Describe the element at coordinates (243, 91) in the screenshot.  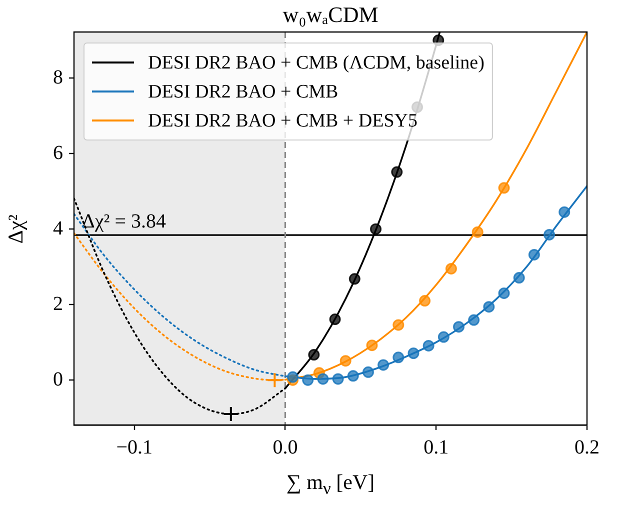
I see `legend-label: DESI DR2 BAO + CMB` at that location.